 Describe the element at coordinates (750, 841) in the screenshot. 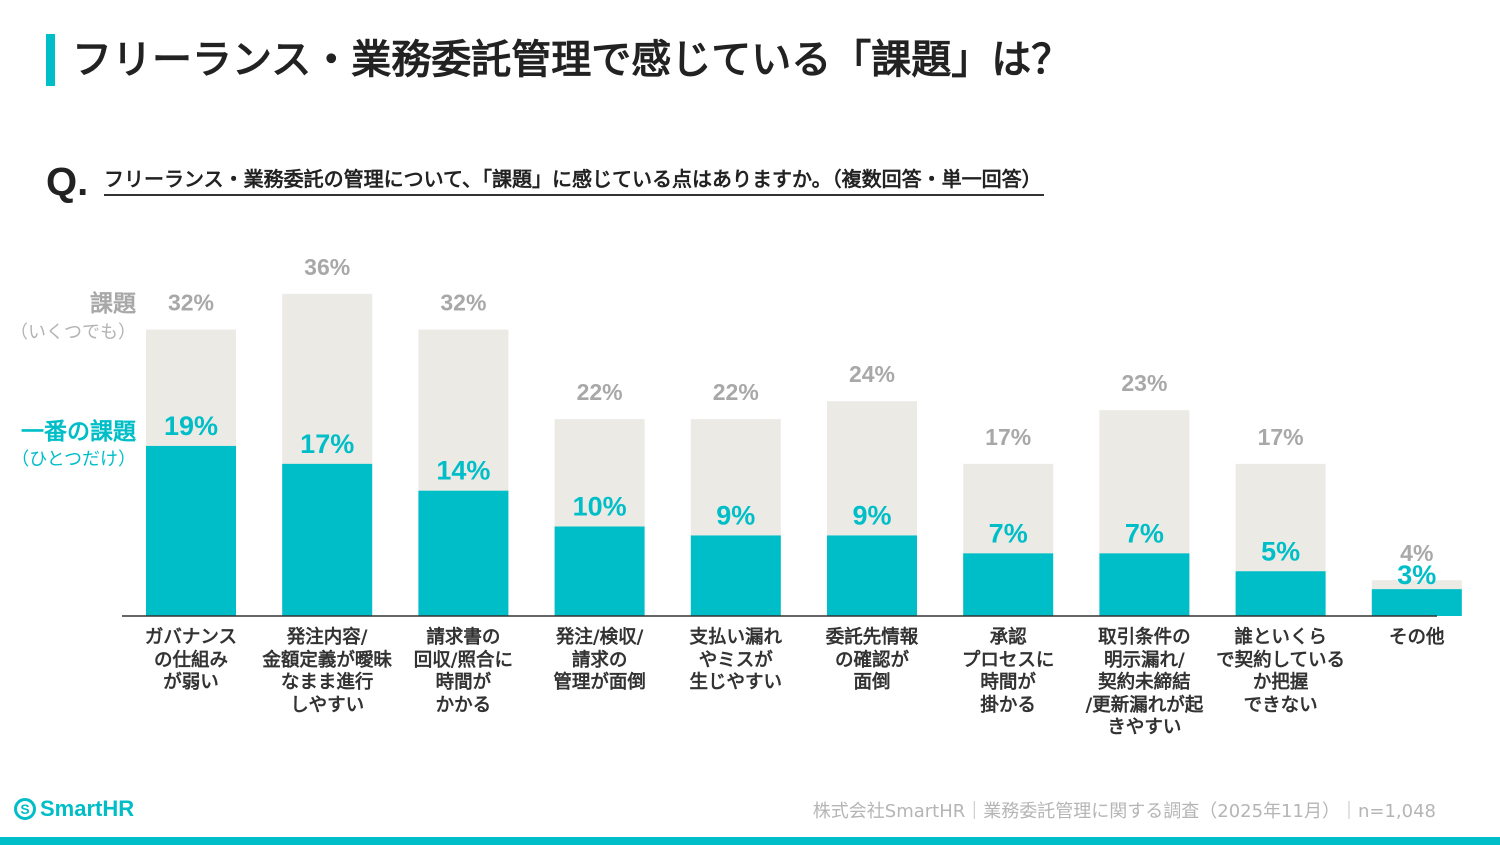

I see `bottom-accent-bar` at that location.